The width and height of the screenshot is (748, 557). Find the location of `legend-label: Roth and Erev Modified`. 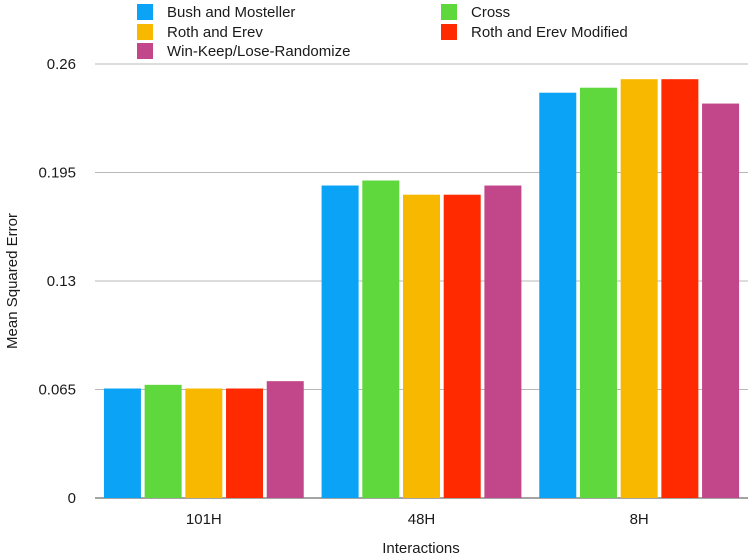

legend-label: Roth and Erev Modified is located at coordinates (549, 32).